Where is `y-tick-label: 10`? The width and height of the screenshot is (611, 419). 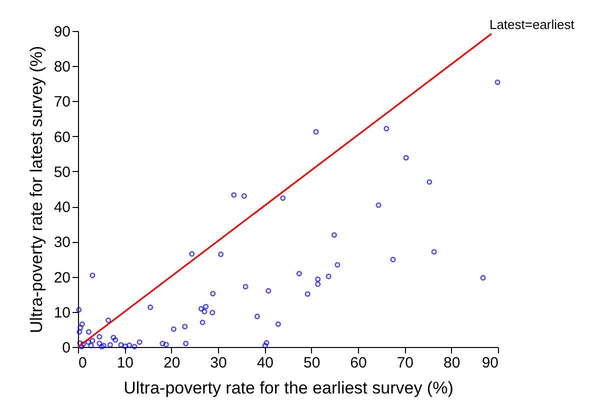 y-tick-label: 10 is located at coordinates (62, 313).